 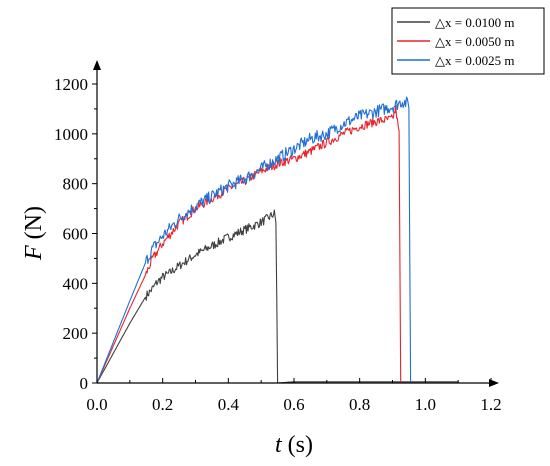 I want to click on legend: △x = 0.0100 m △x = 0.0050 m △x = 0.0025 m, so click(x=468, y=41).